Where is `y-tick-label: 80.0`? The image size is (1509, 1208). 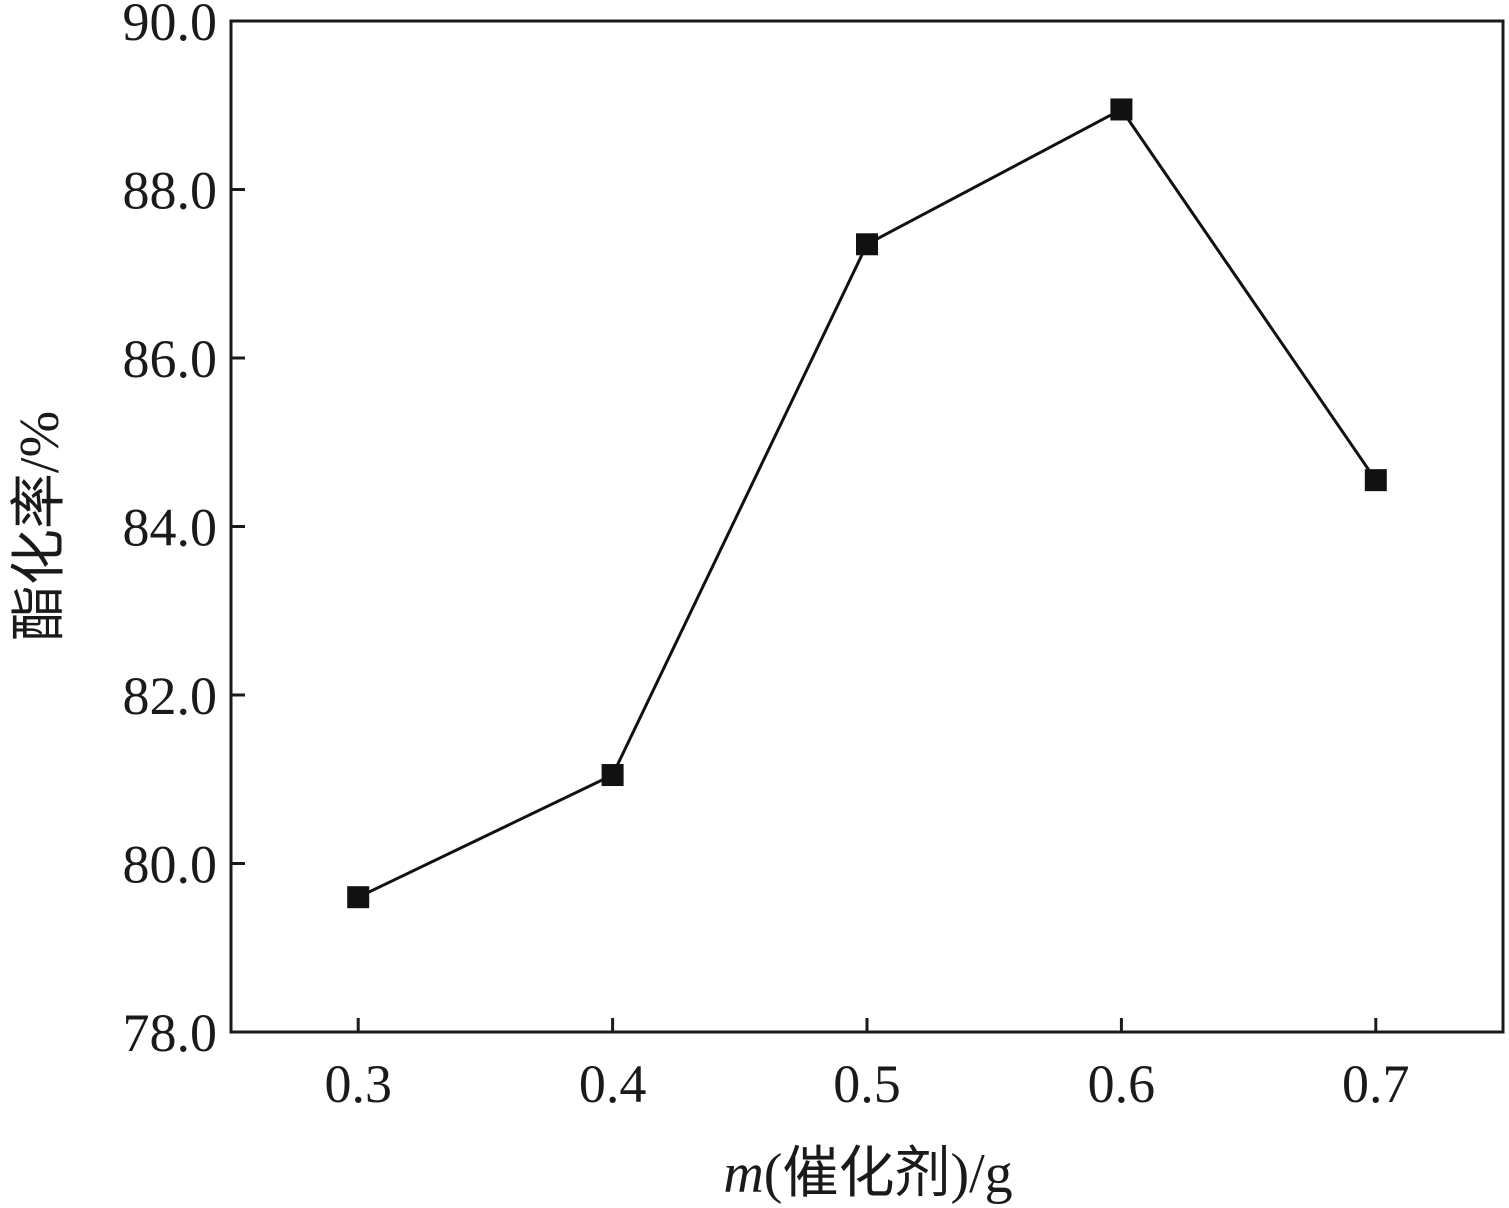
y-tick-label: 80.0 is located at coordinates (170, 865).